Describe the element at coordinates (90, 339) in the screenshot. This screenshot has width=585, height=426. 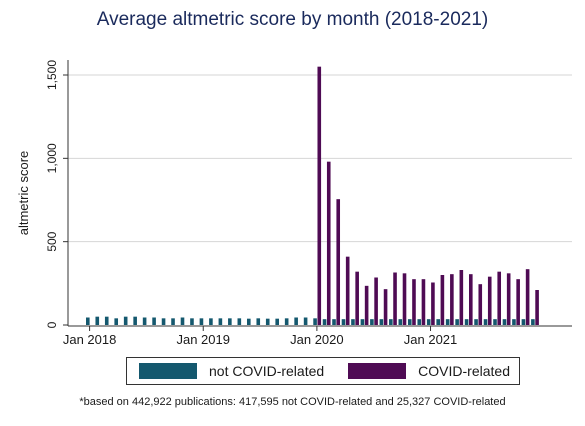
I see `x-tick-label: Jan 2018` at that location.